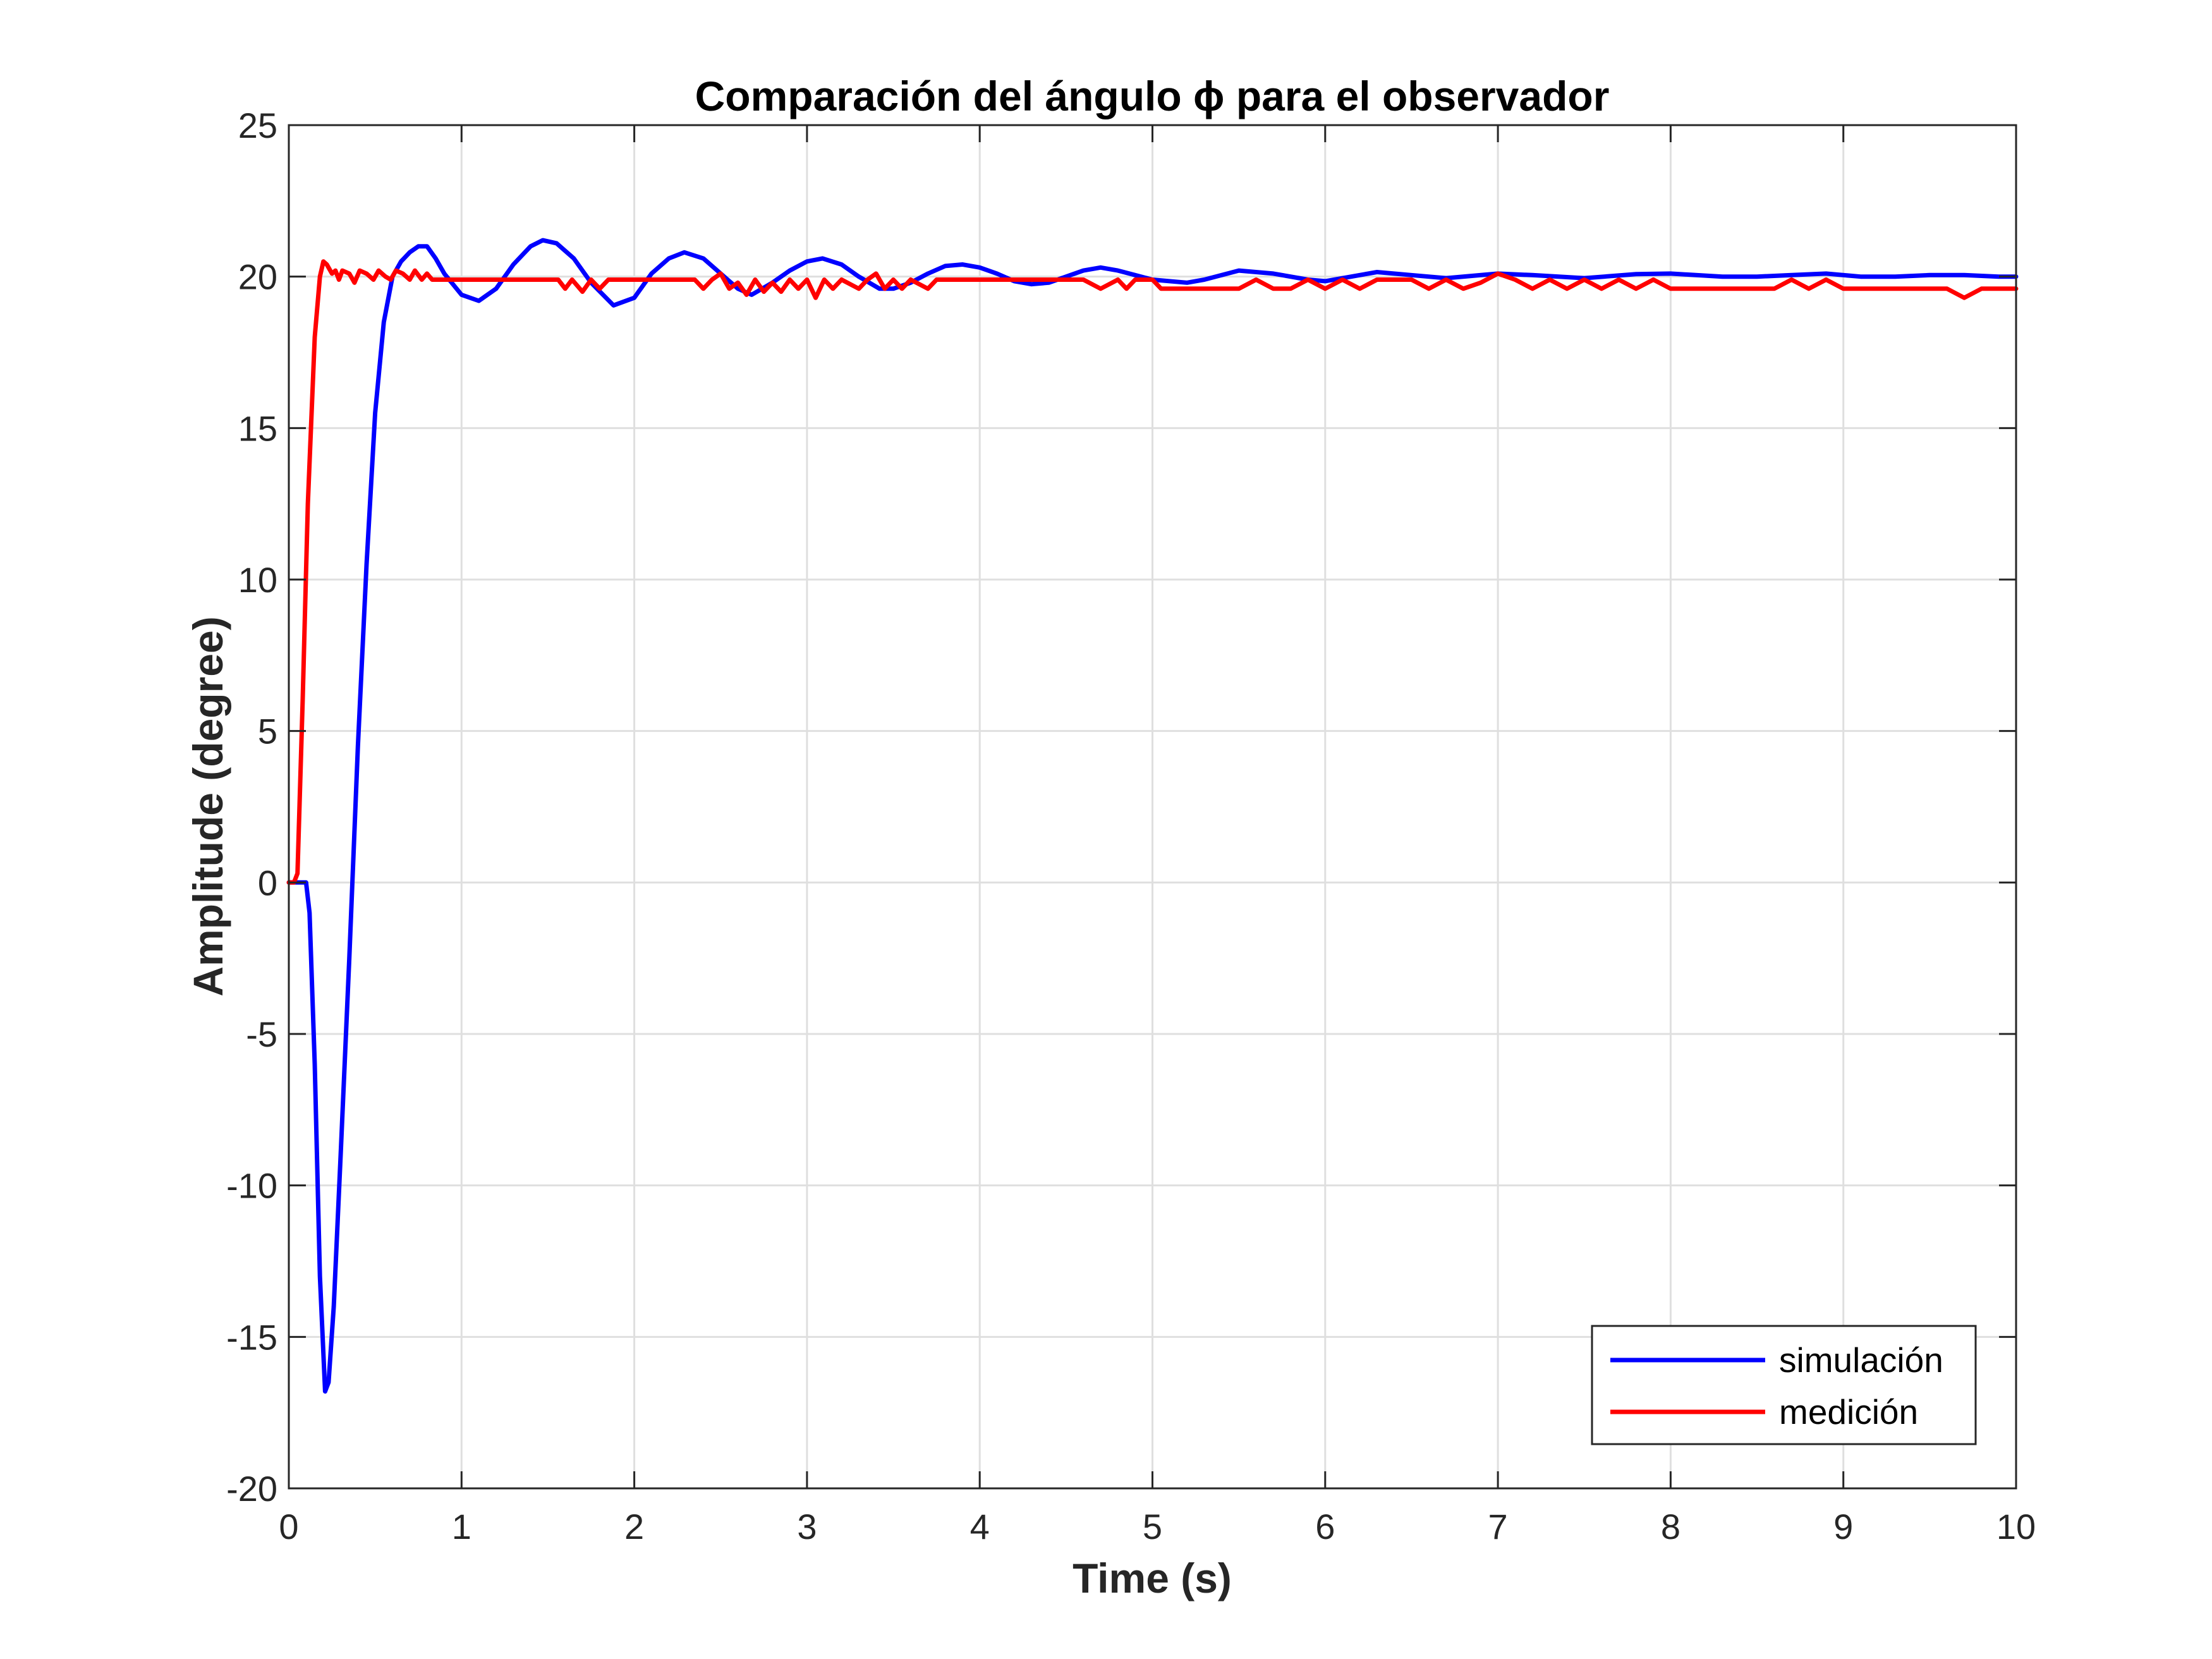 This screenshot has height=1659, width=2212. I want to click on x-tick-label: 6, so click(1325, 1527).